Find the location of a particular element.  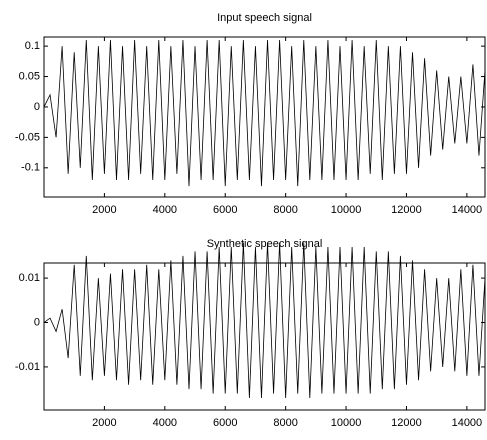

y-tick-label: -0.05 is located at coordinates (27, 137).